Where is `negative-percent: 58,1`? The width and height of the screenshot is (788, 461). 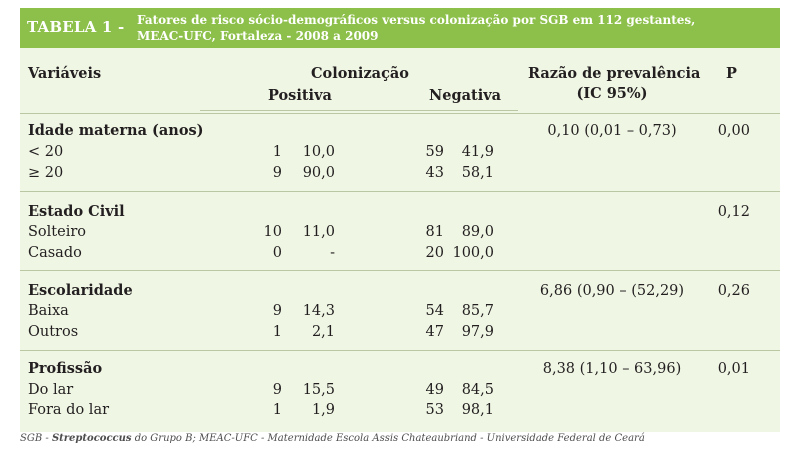 negative-percent: 58,1 is located at coordinates (477, 173).